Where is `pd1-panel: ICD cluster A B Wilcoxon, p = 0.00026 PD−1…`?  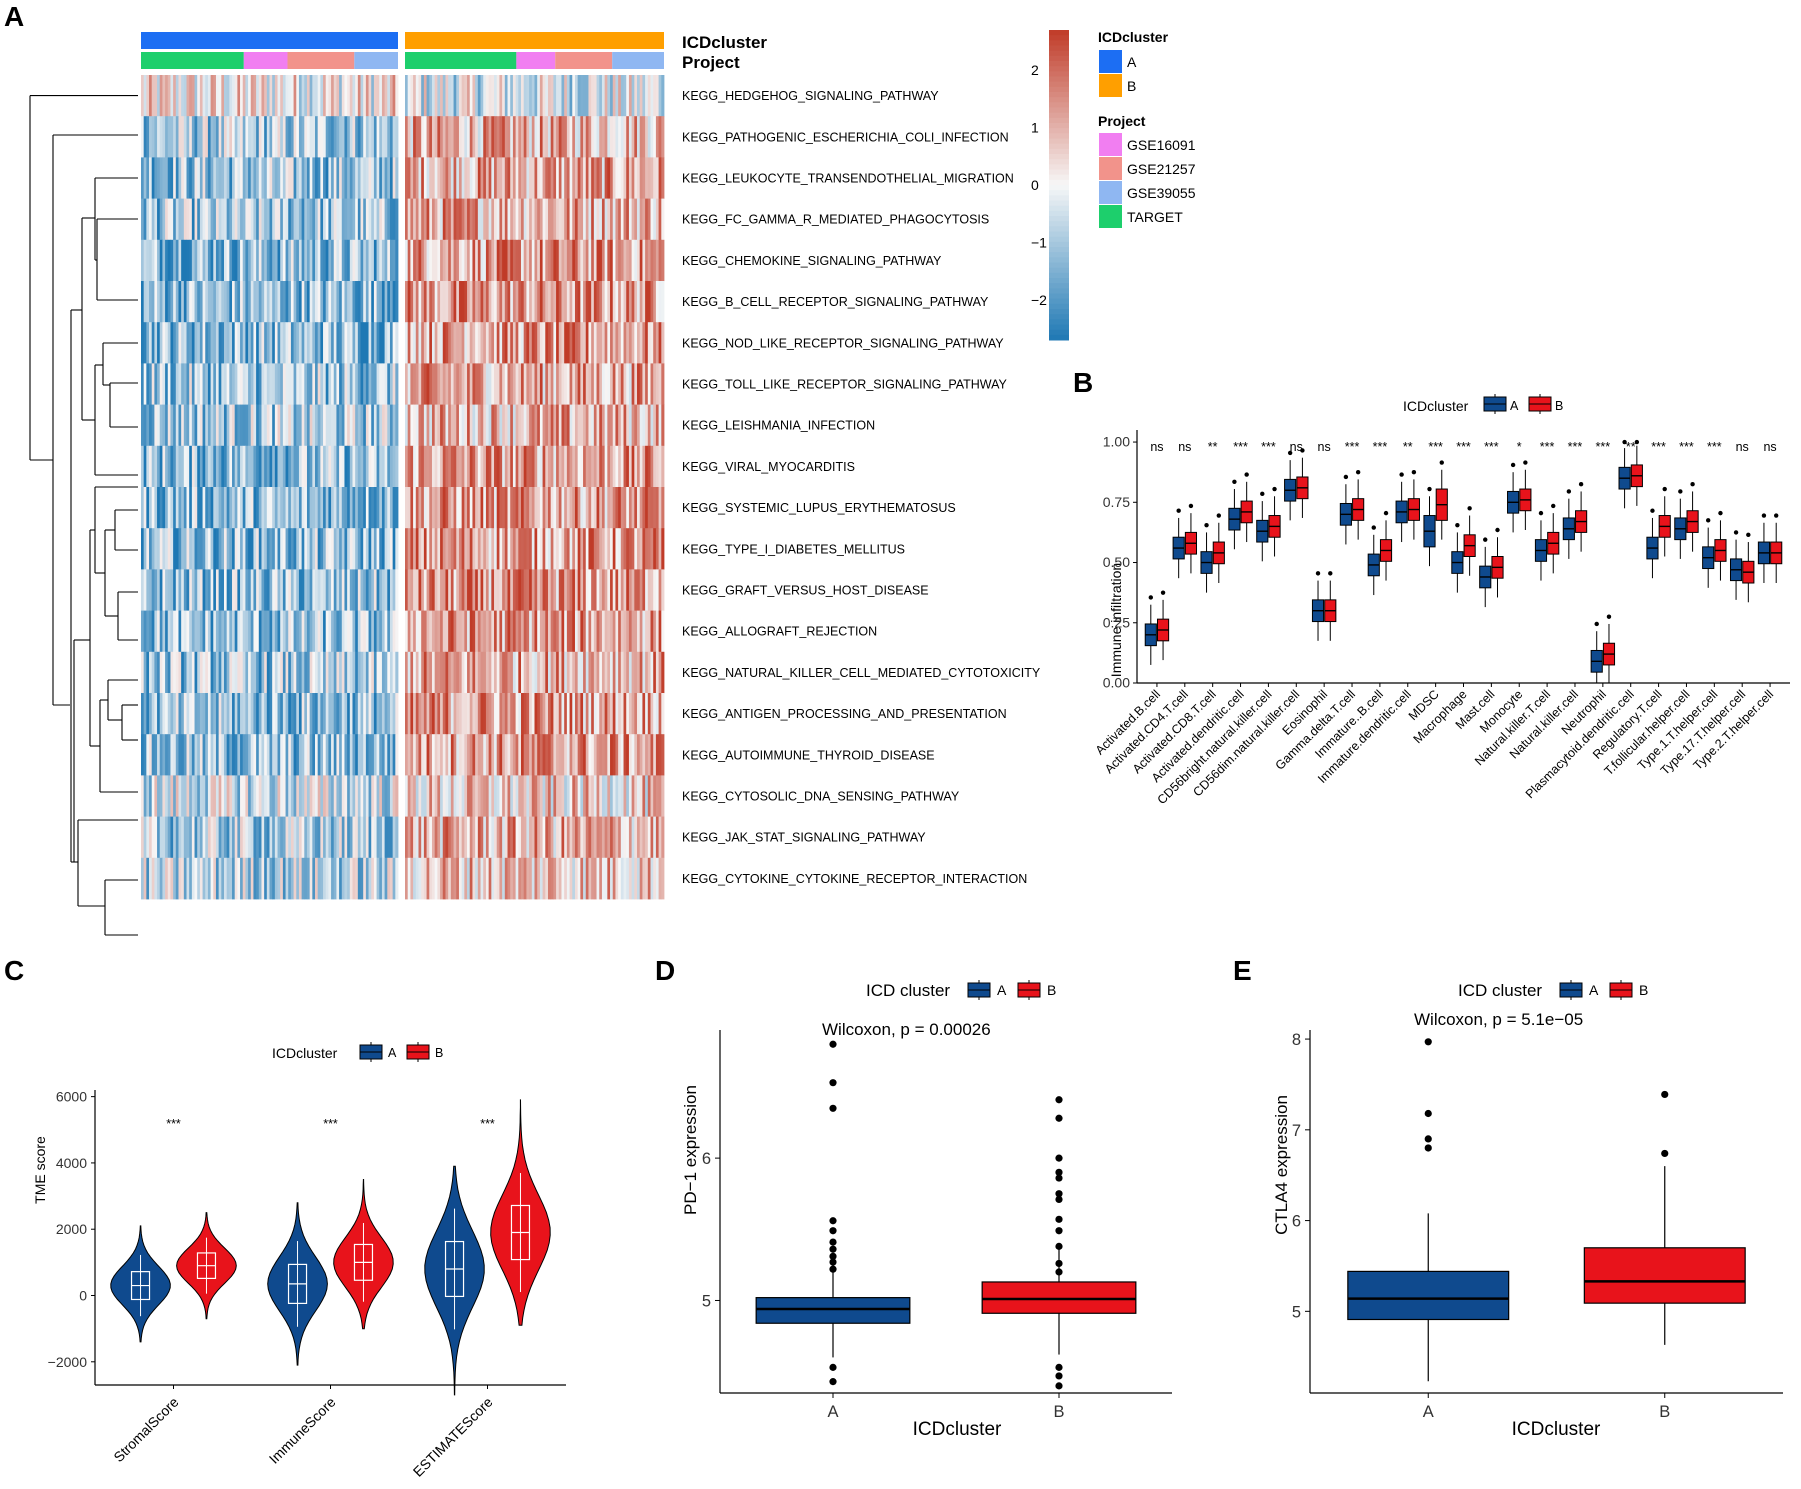
pd1-panel: ICD cluster A B Wilcoxon, p = 0.00026 PD−1… is located at coordinates (926, 1210).